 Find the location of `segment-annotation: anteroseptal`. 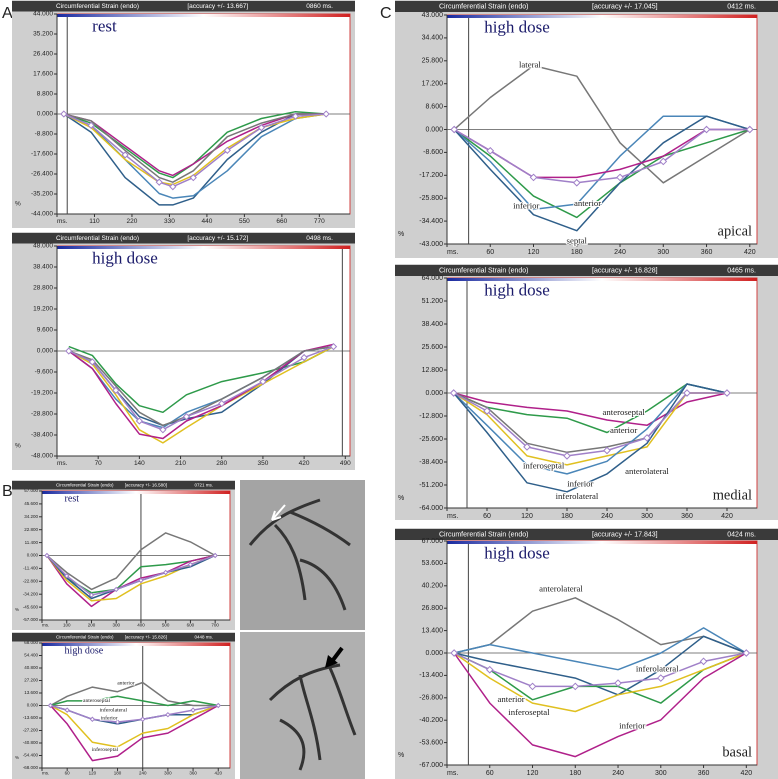

segment-annotation: anteroseptal is located at coordinates (97, 701).